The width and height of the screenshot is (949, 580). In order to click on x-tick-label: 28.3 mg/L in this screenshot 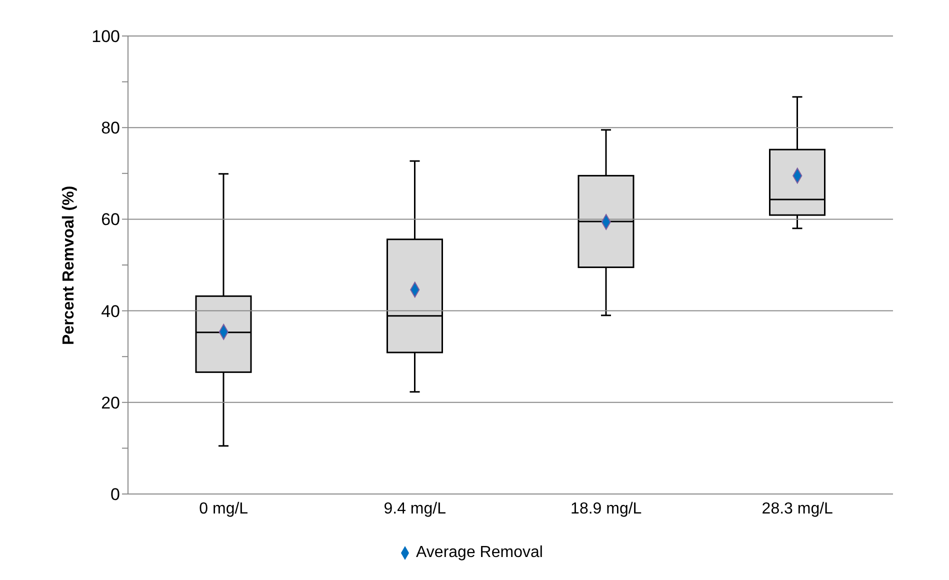, I will do `click(798, 509)`.